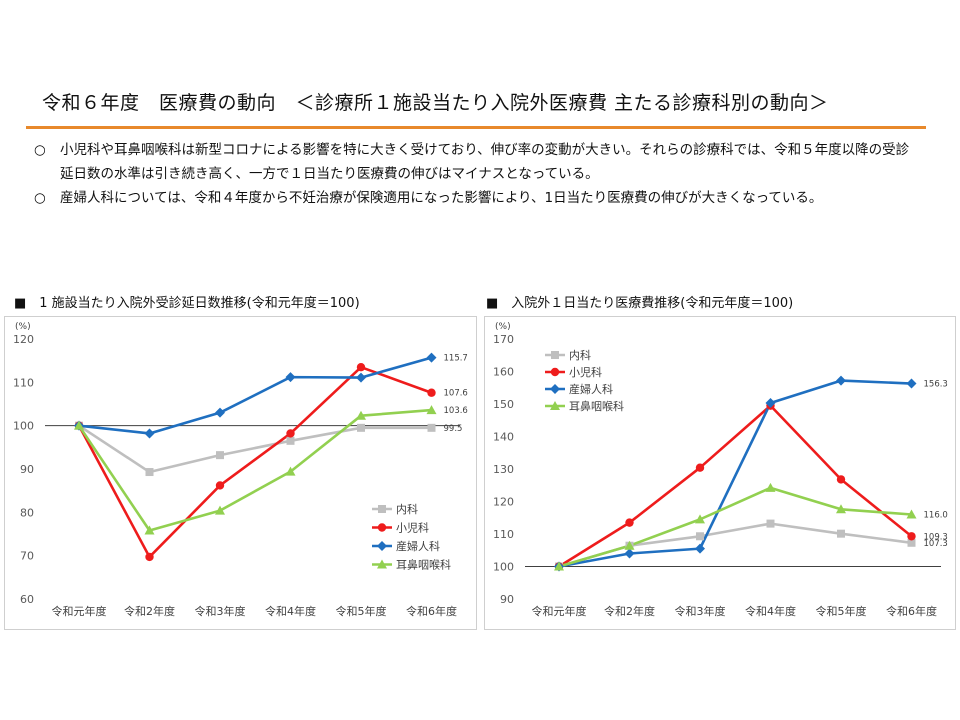  What do you see at coordinates (596, 406) in the screenshot?
I see `legend-label: 耳鼻咽喉科` at bounding box center [596, 406].